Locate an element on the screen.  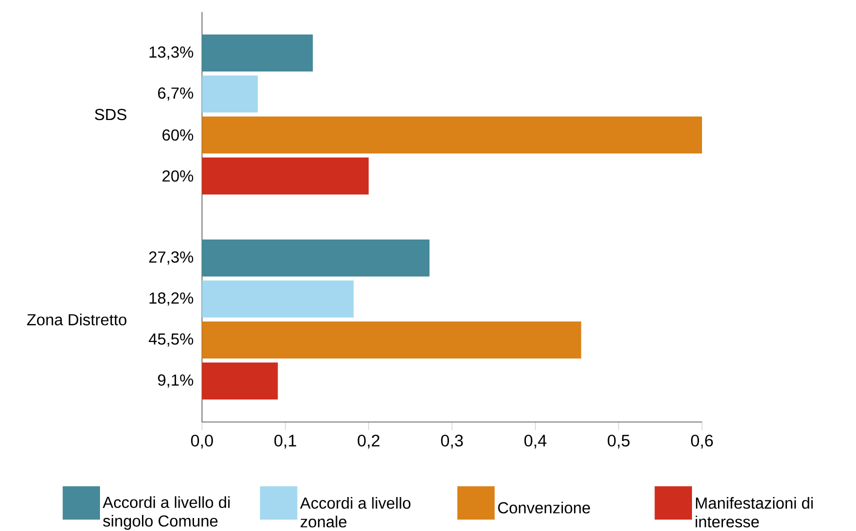
y-tick-label: SDS is located at coordinates (110, 114).